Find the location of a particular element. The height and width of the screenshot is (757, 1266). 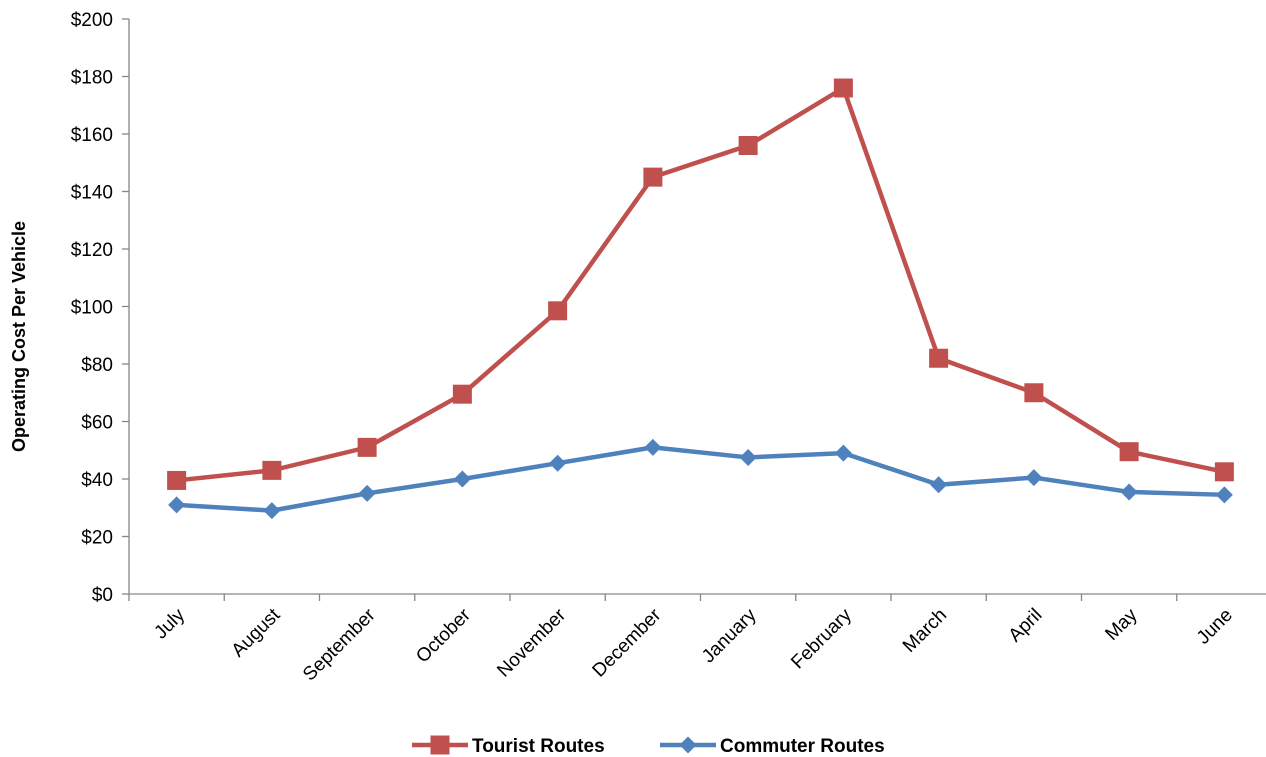

x-tick-label: January is located at coordinates (729, 635).